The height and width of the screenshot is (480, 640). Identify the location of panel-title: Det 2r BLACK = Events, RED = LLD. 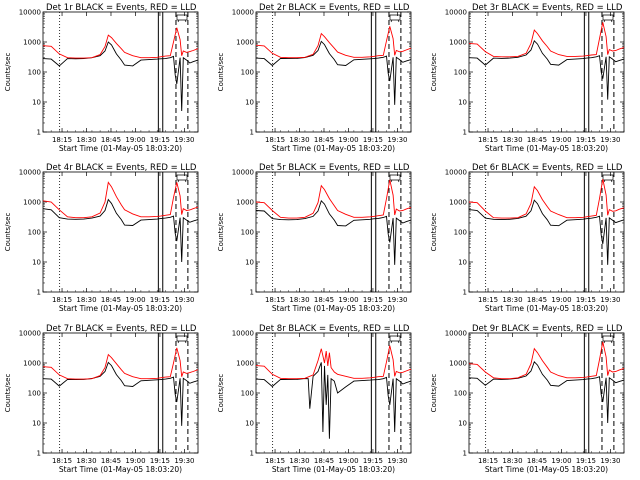
(334, 8).